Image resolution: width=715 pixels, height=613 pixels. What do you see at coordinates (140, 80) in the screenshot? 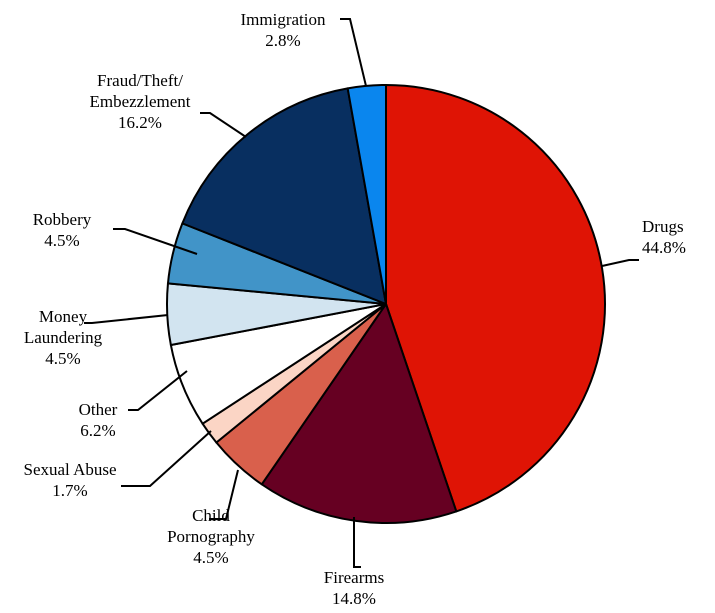
I see `slice-category-label: Fraud/Theft/` at bounding box center [140, 80].